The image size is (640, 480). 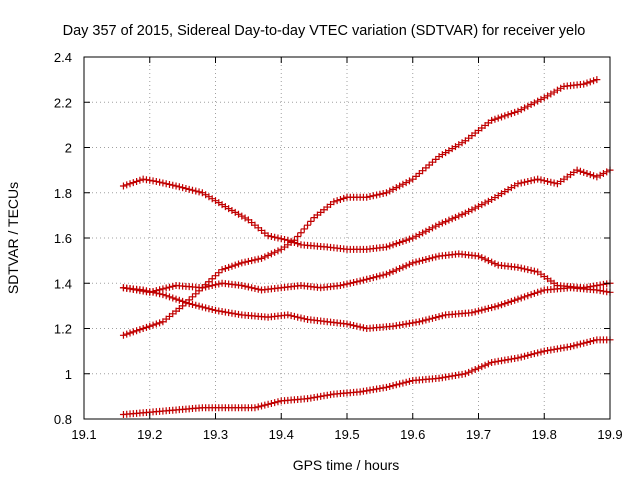 What do you see at coordinates (63, 102) in the screenshot?
I see `y-tick-label: 2.2` at bounding box center [63, 102].